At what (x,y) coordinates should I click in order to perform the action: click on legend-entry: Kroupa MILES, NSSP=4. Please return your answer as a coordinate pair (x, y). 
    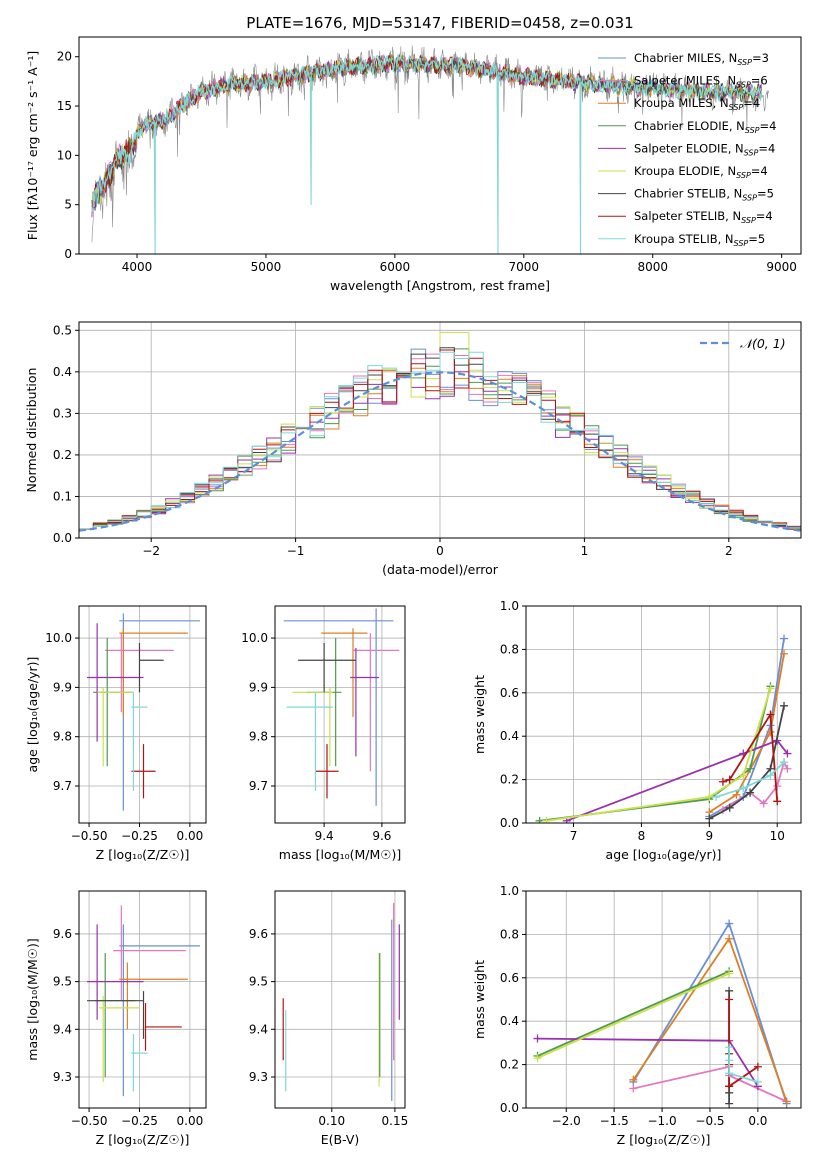
    Looking at the image, I should click on (697, 104).